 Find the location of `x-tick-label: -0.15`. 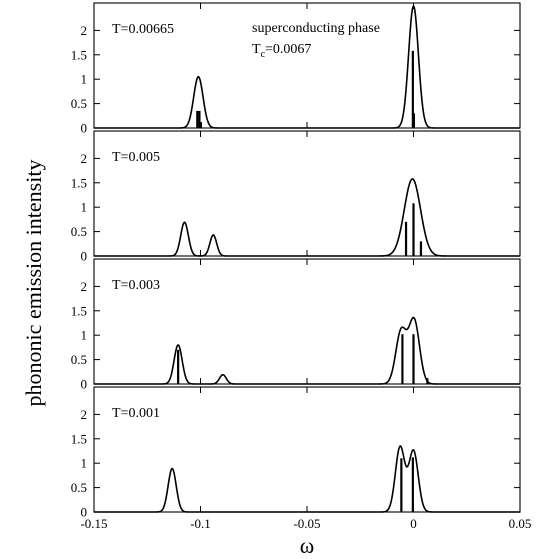

x-tick-label: -0.15 is located at coordinates (93, 523).